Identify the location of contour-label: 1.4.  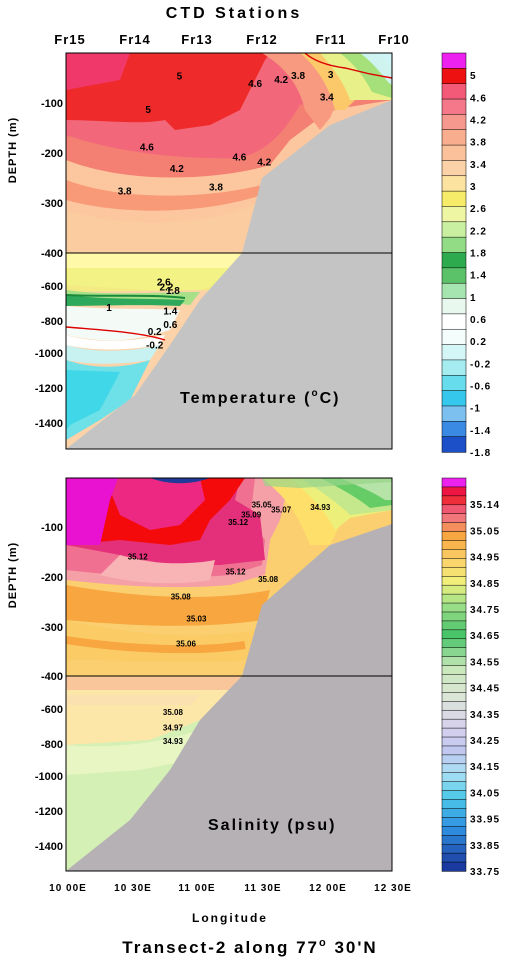
(170, 311).